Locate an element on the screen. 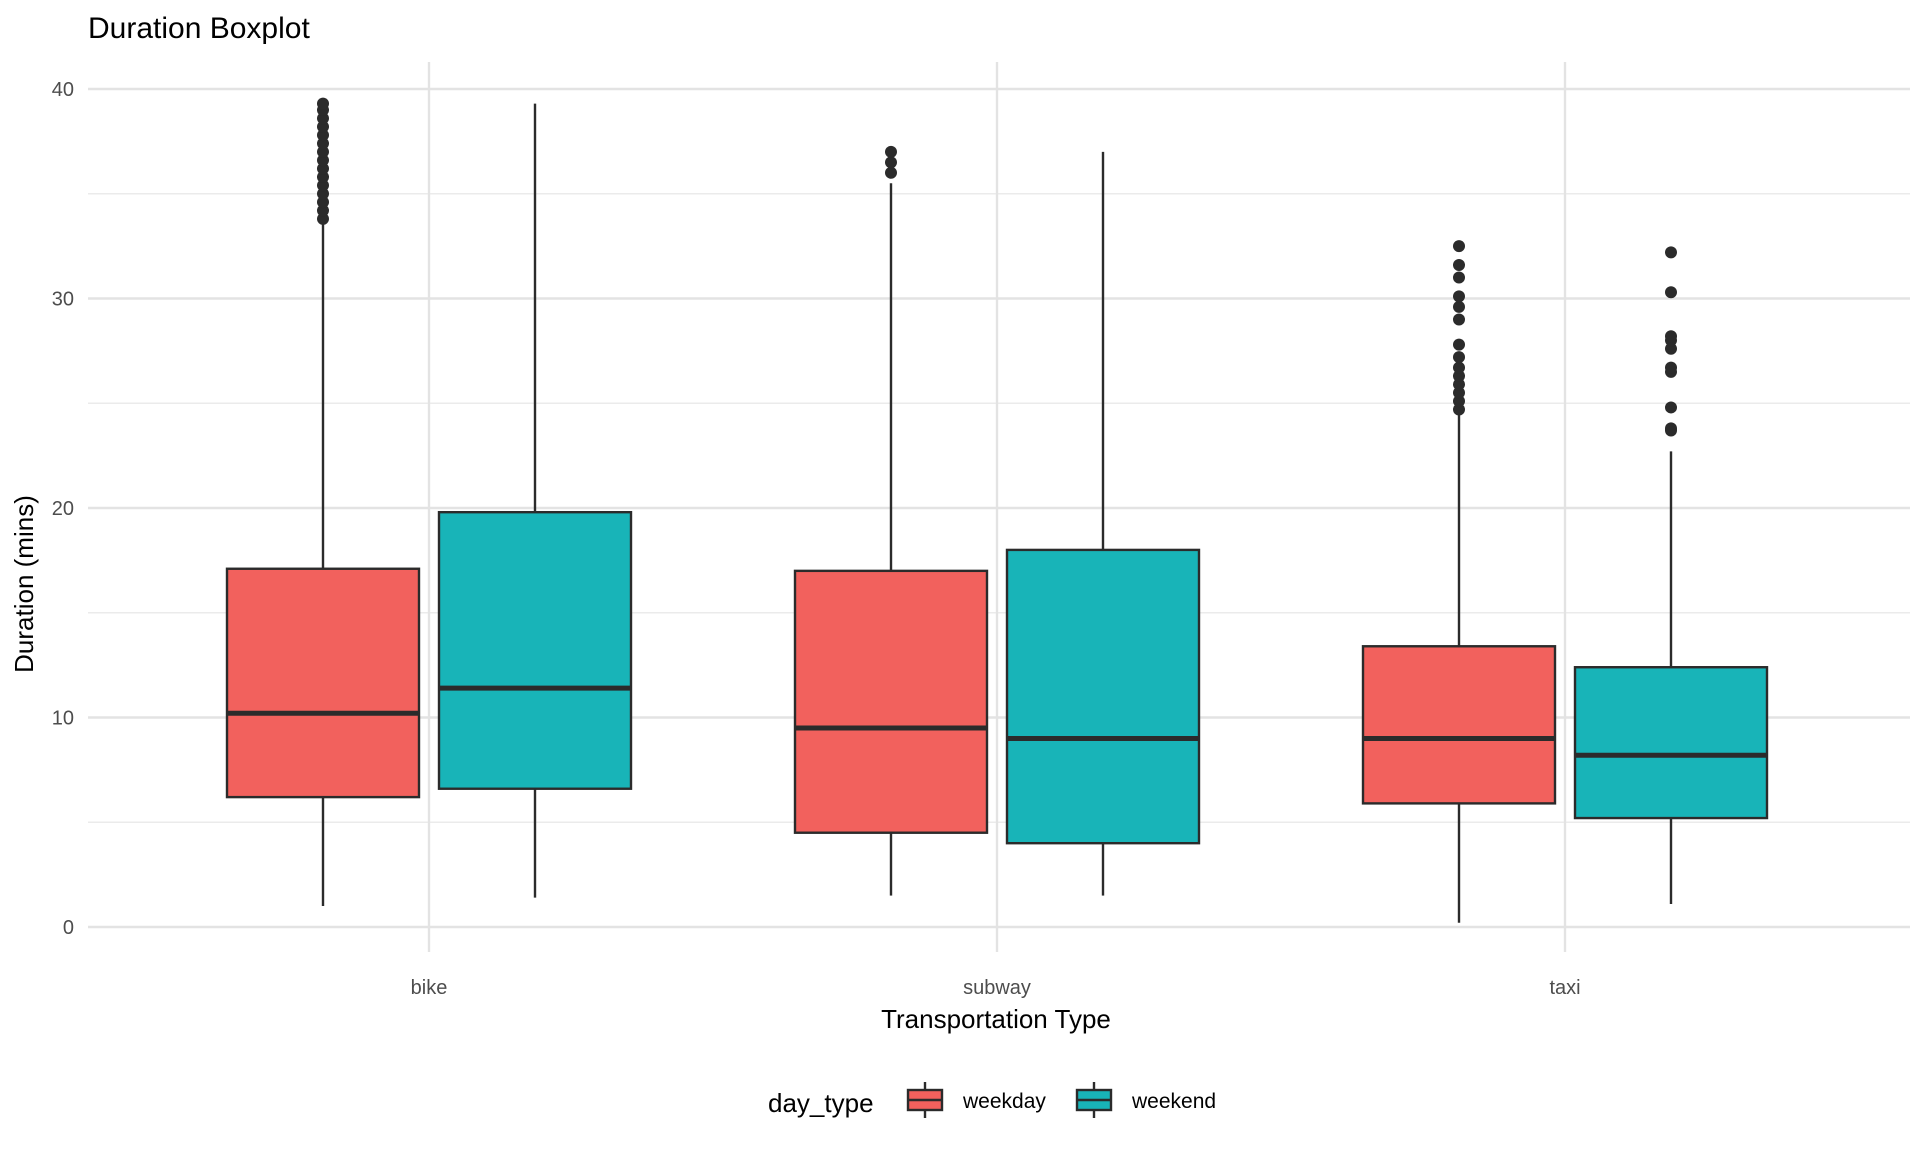 Image resolution: width=1920 pixels, height=1152 pixels. y-axis-title: Duration (mins) is located at coordinates (24, 584).